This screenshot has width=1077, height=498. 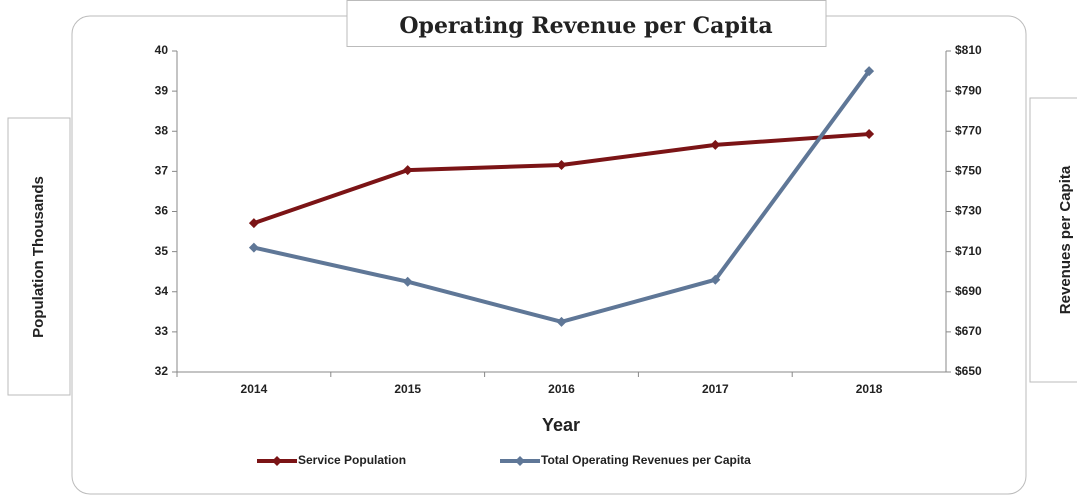 What do you see at coordinates (968, 50) in the screenshot?
I see `y2-tick-label: $810` at bounding box center [968, 50].